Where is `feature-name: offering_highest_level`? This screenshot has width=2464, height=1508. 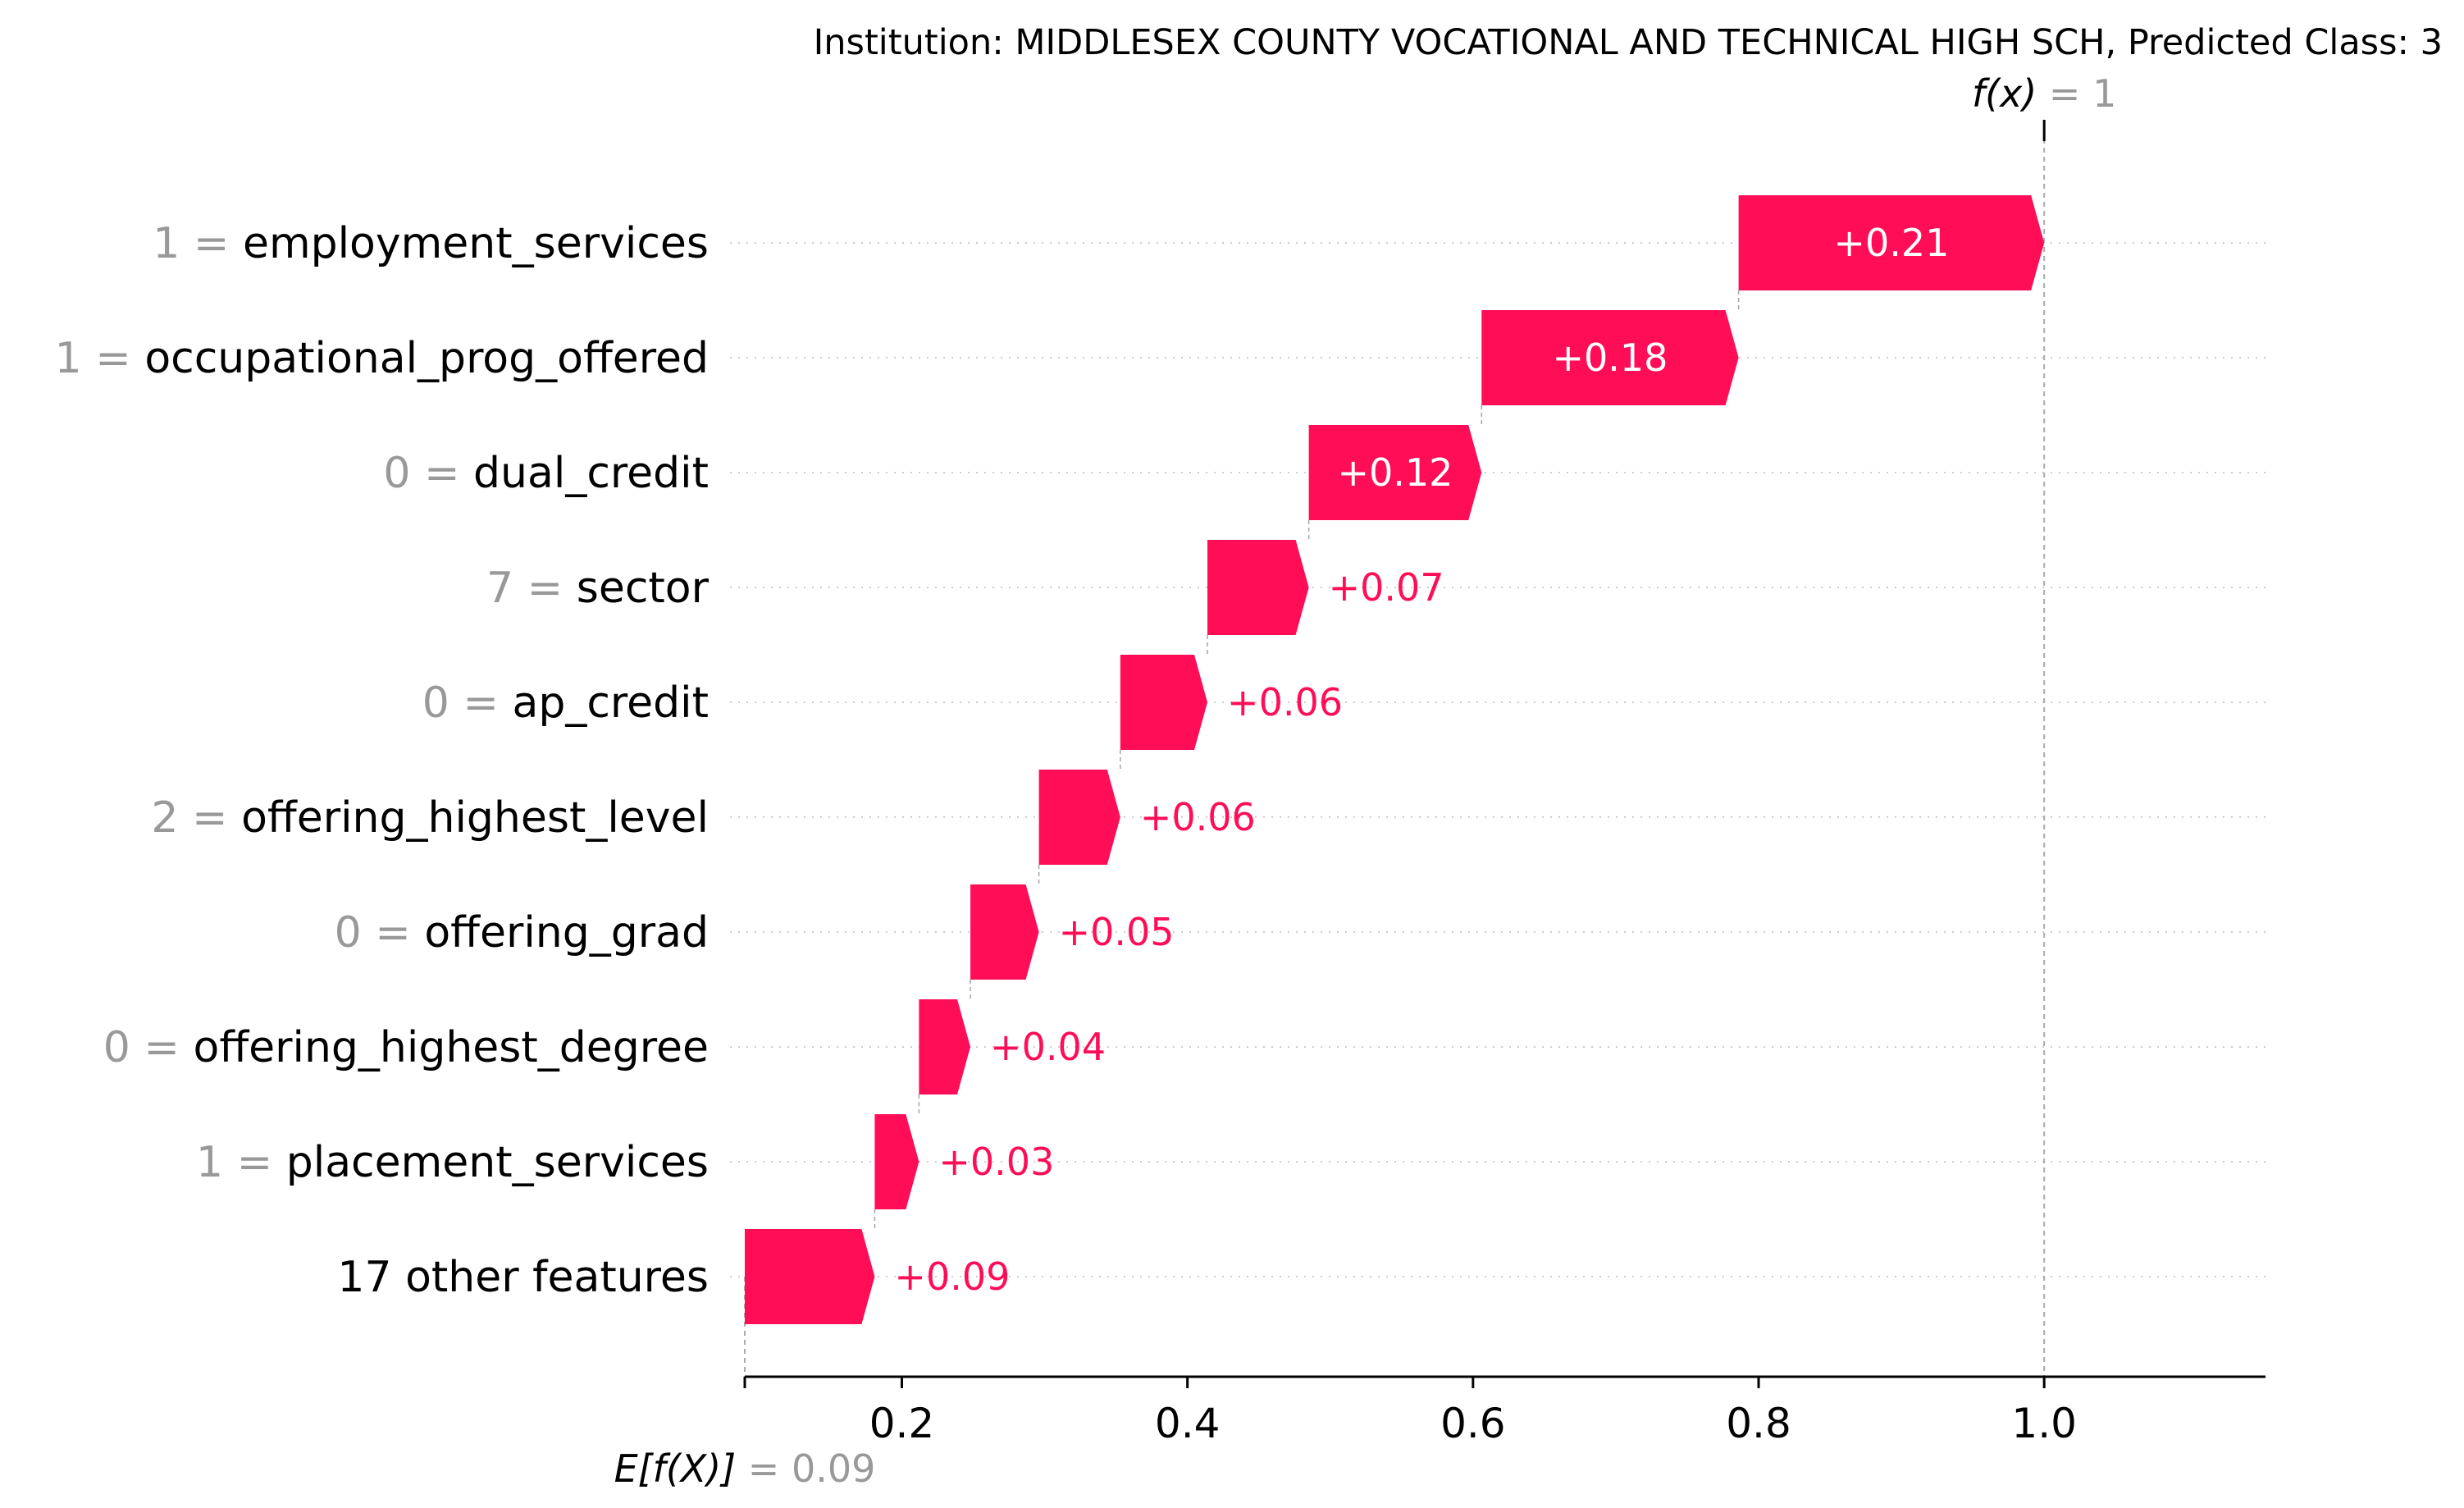
feature-name: offering_highest_level is located at coordinates (475, 818).